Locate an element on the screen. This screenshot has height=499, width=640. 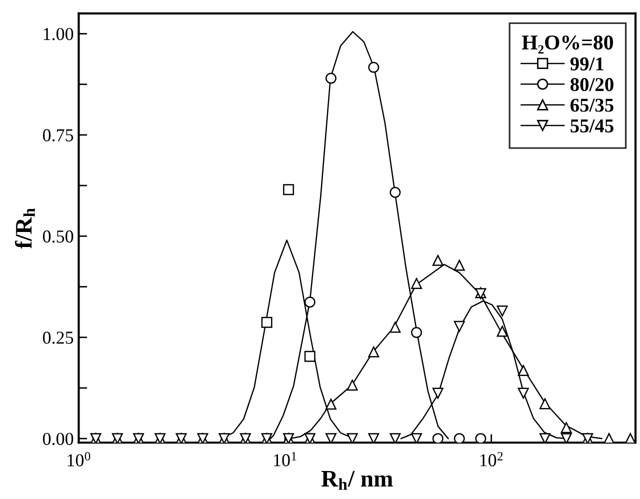
x-axis-title: R$_{h}$/ nm is located at coordinates (357, 480).